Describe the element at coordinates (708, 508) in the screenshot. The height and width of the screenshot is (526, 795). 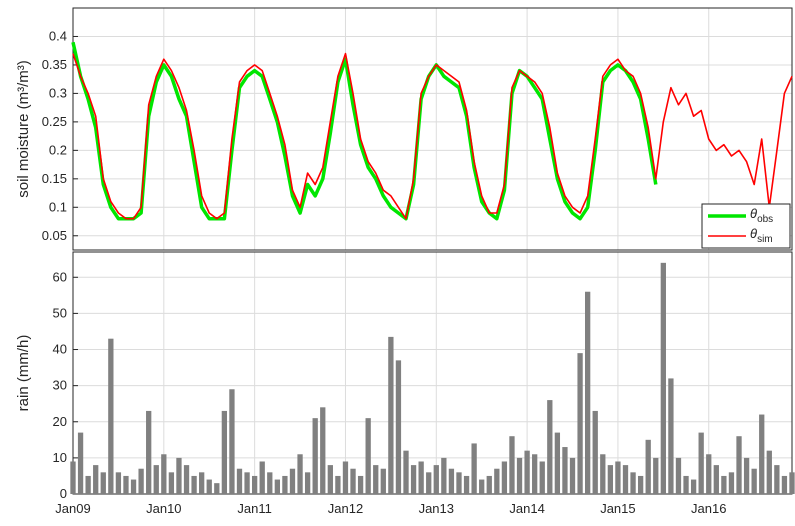
I see `x-tick-label: Jan16` at that location.